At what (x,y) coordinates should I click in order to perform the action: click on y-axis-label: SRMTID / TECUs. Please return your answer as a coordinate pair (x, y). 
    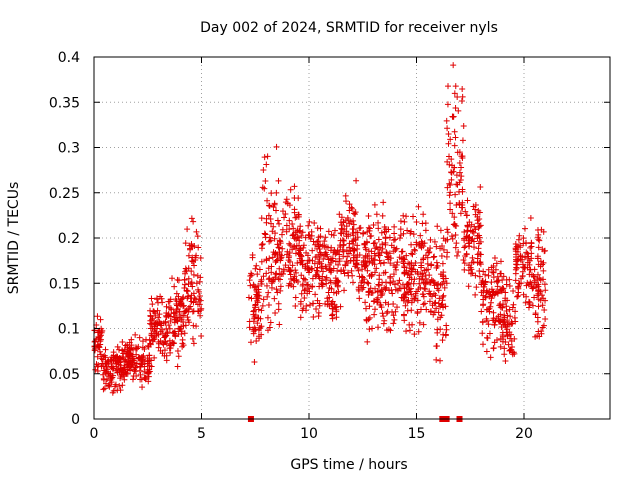
    Looking at the image, I should click on (14, 238).